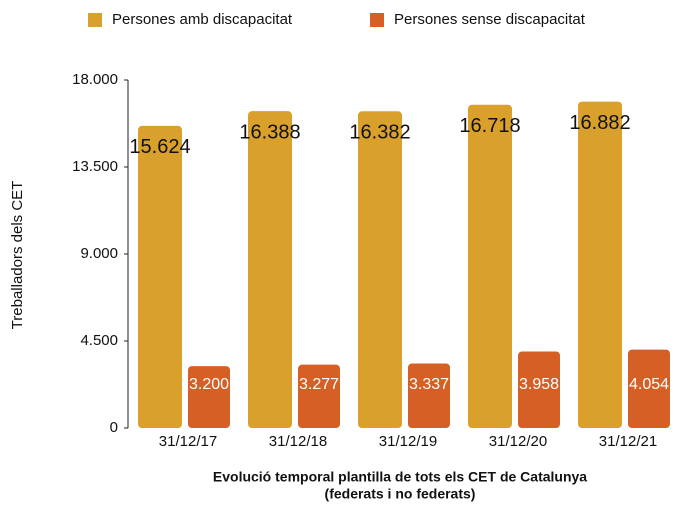 The image size is (674, 506). I want to click on legend-label: Persones amb discapacitat, so click(202, 19).